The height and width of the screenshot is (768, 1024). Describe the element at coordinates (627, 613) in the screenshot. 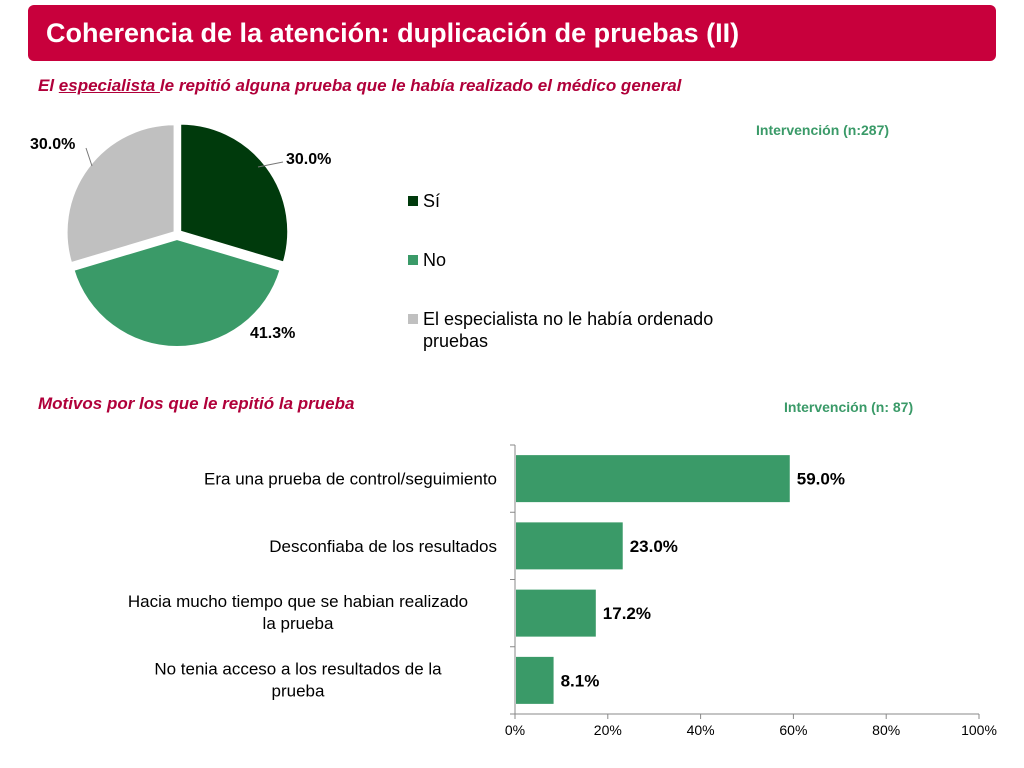

I see `bar-data-label: 17.2%` at that location.